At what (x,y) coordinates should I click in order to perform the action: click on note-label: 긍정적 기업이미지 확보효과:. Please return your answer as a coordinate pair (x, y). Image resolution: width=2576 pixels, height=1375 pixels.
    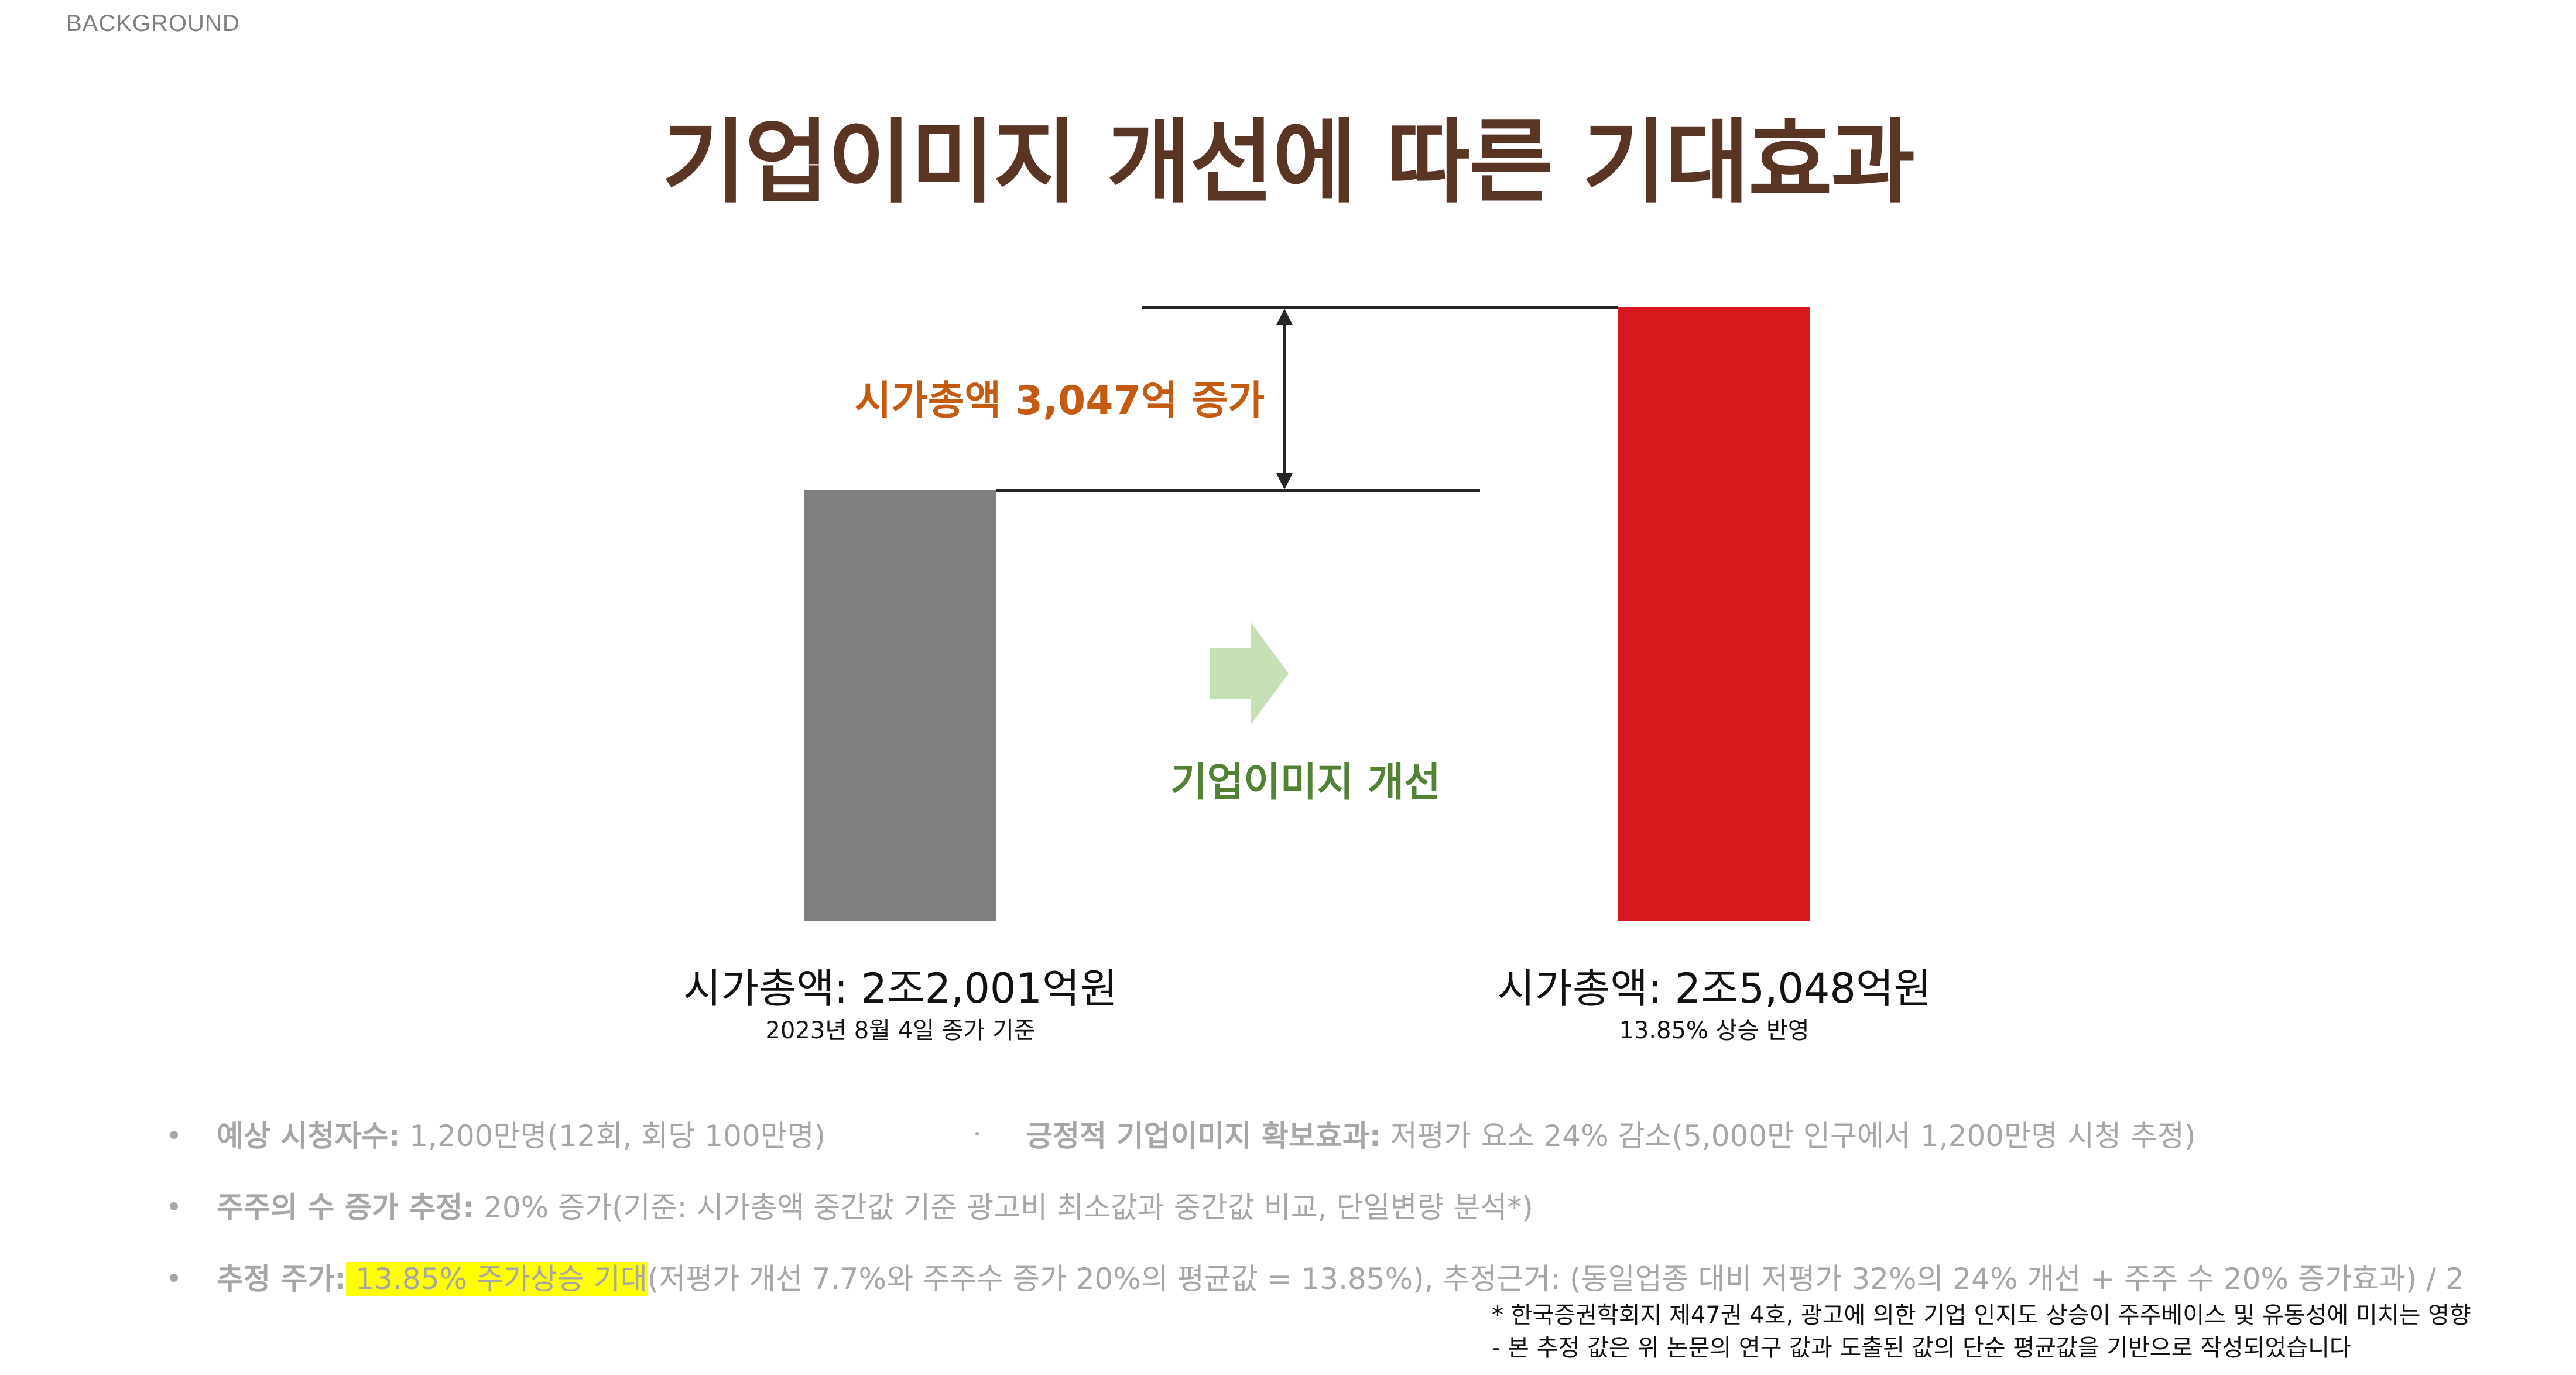
    Looking at the image, I should click on (1203, 1136).